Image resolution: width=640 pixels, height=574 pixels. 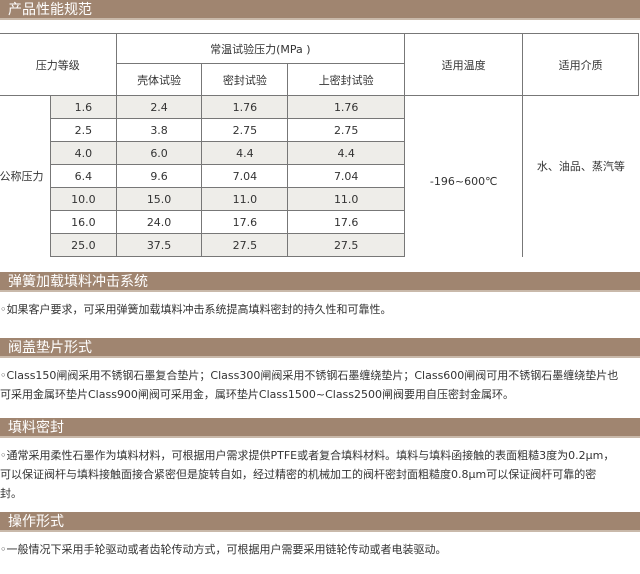 I want to click on table-cell: 6.0, so click(x=159, y=153).